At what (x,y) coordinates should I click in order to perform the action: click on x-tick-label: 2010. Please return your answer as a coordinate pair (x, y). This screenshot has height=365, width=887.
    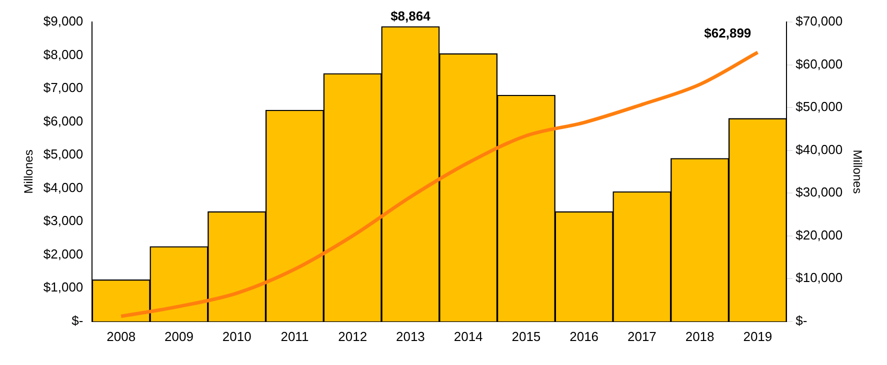
    Looking at the image, I should click on (237, 336).